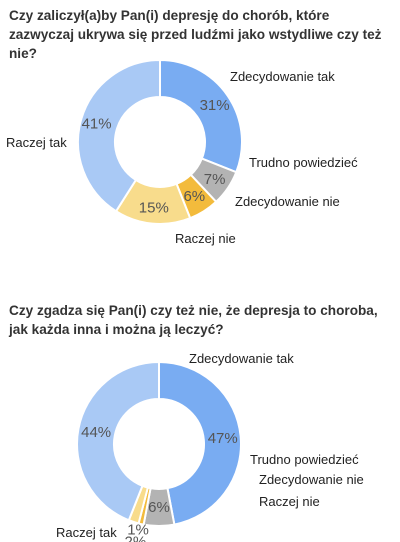 The width and height of the screenshot is (400, 542). Describe the element at coordinates (135, 537) in the screenshot. I see `slice-value-label: 2%` at that location.